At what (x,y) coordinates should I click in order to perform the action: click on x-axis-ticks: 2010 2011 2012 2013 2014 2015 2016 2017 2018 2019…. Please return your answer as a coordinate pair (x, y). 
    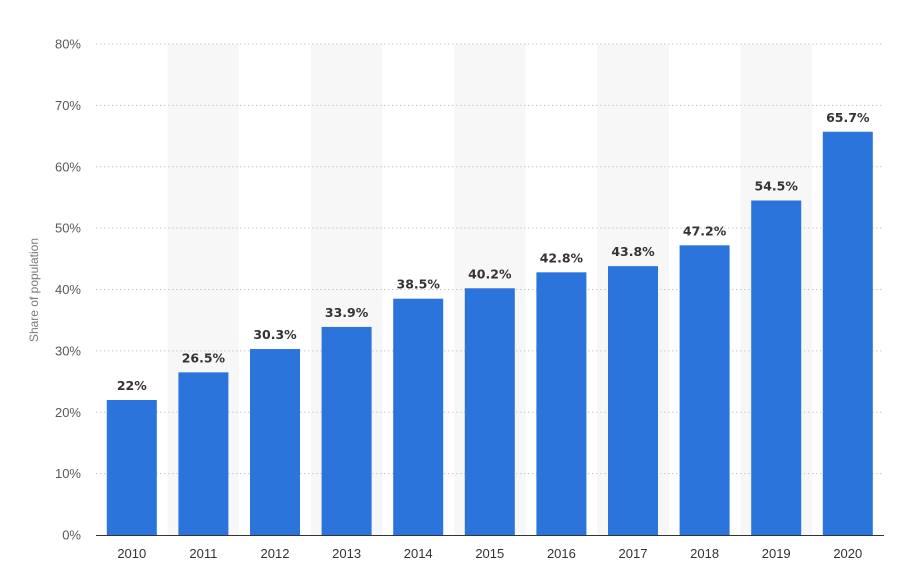
    Looking at the image, I should click on (489, 553).